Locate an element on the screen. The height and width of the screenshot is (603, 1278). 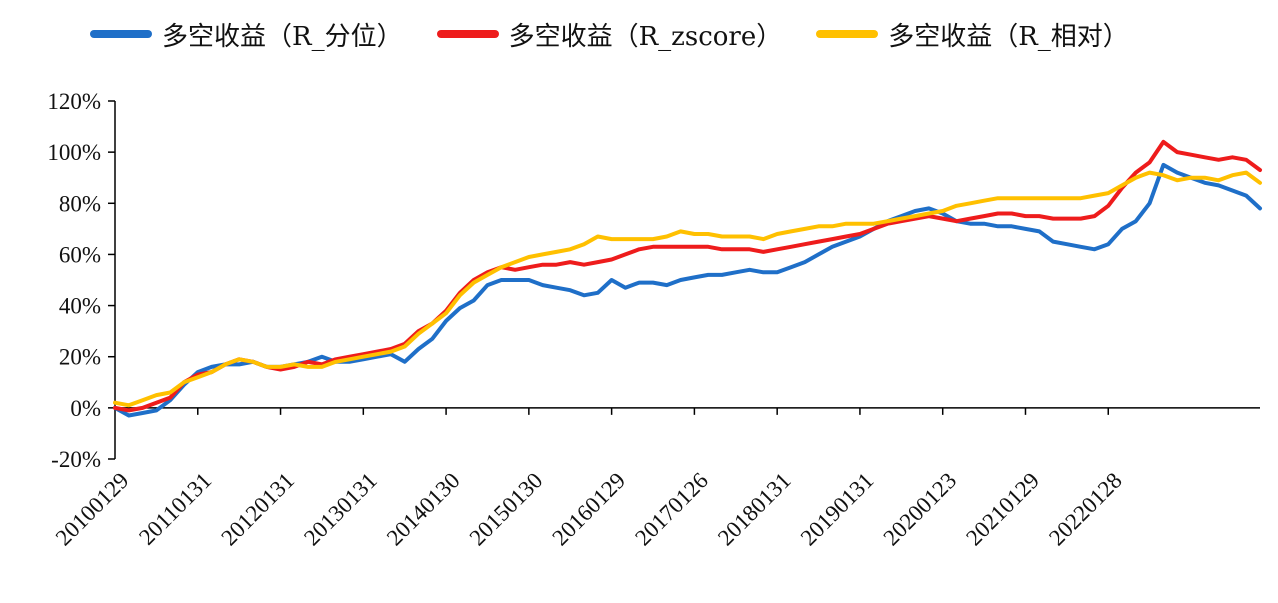
y-tick-label: -20% is located at coordinates (76, 459).